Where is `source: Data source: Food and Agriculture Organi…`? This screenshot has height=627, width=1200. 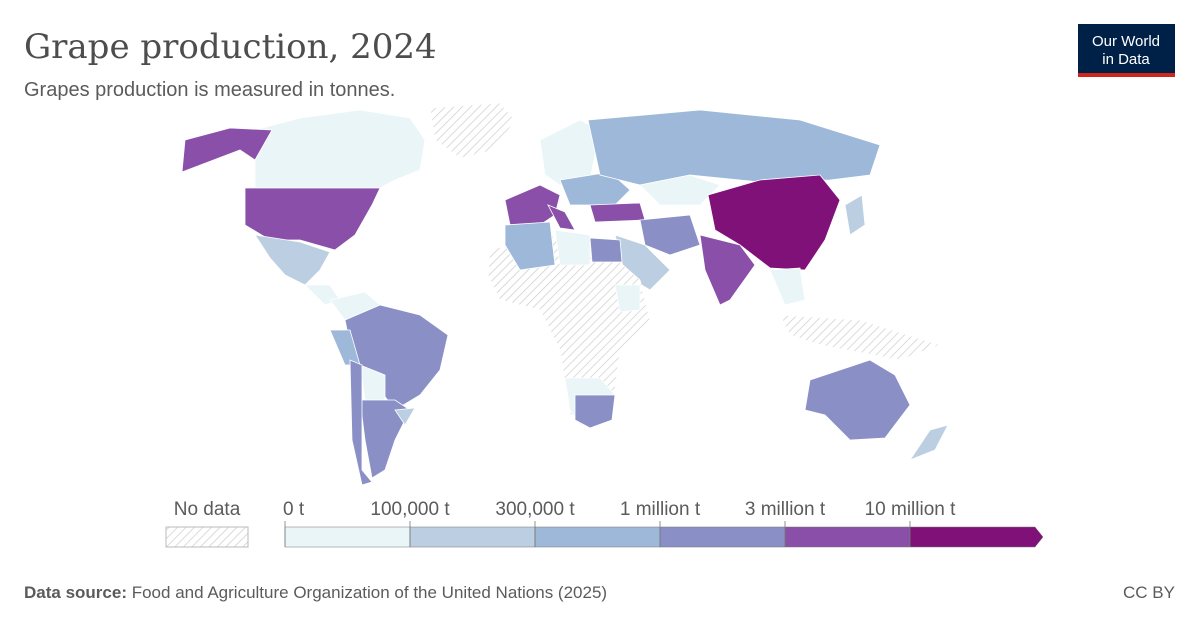 source: Data source: Food and Agriculture Organi… is located at coordinates (315, 592).